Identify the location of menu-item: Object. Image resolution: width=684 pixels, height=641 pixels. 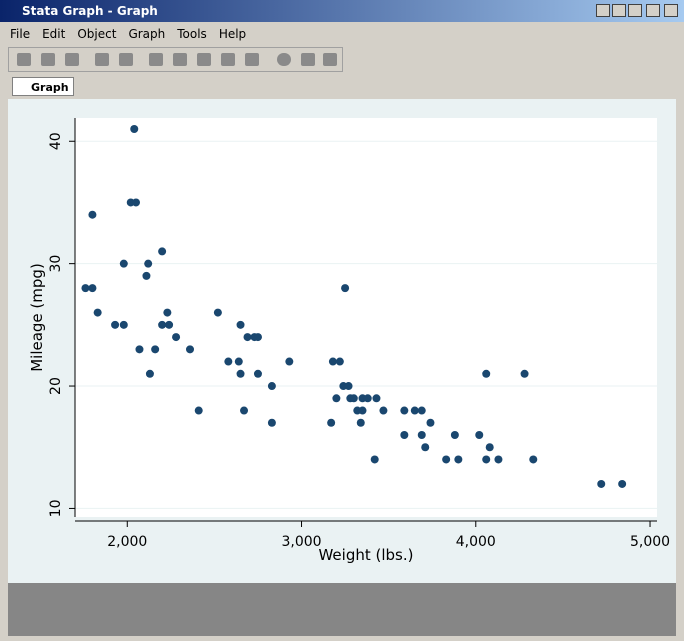
(97, 34).